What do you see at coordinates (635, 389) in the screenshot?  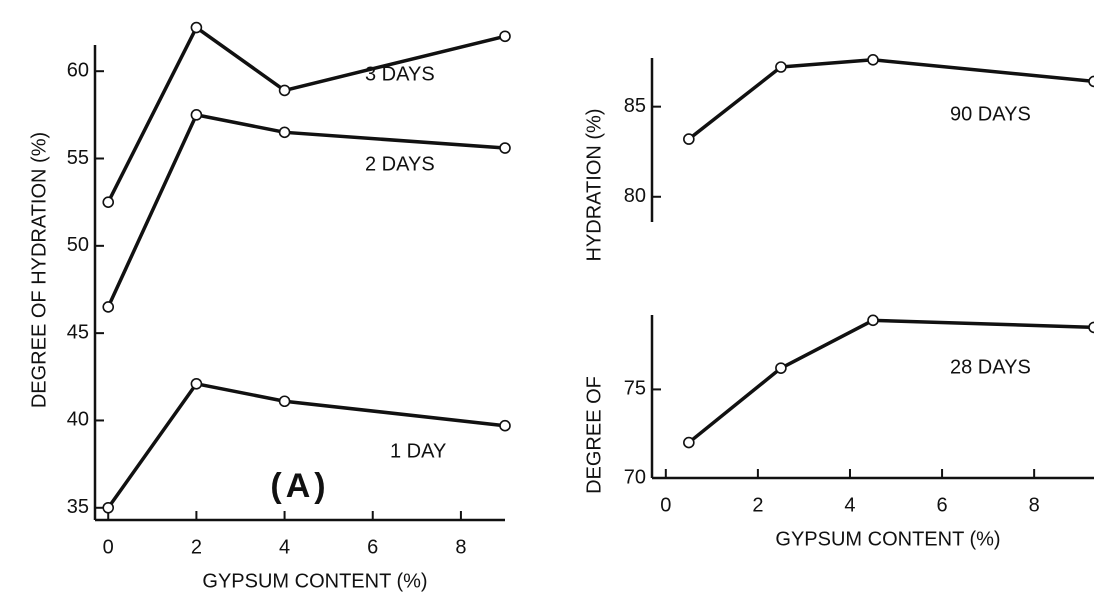 I see `y-tick-label: 75` at bounding box center [635, 389].